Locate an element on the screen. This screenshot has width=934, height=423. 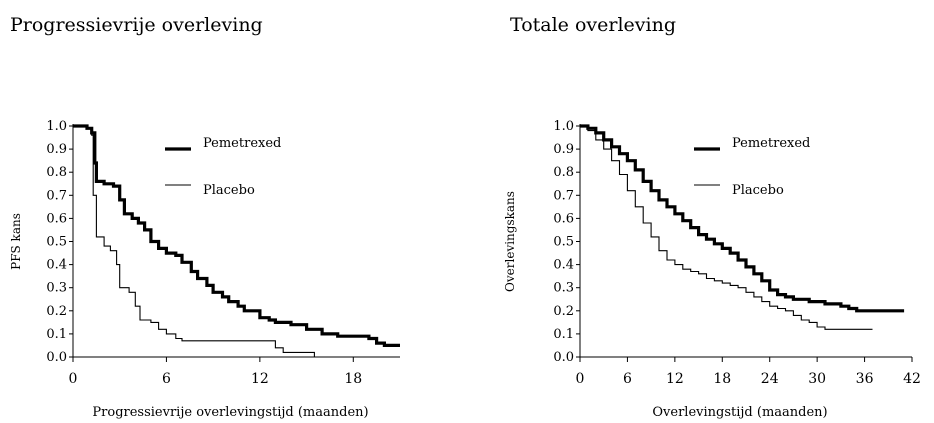
y-axis-label: Overlevingskans is located at coordinates (510, 241).